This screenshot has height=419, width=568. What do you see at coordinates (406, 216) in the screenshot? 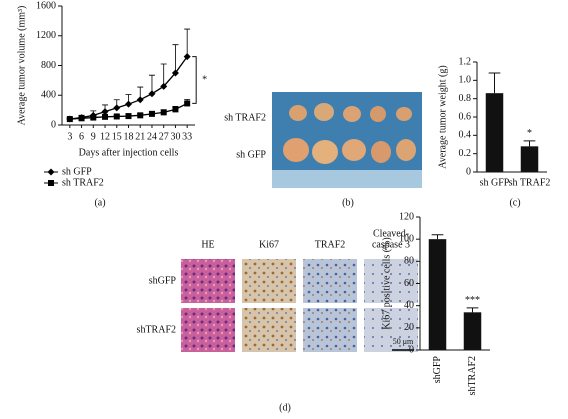
I see `y-tick-label: 120` at bounding box center [406, 216].